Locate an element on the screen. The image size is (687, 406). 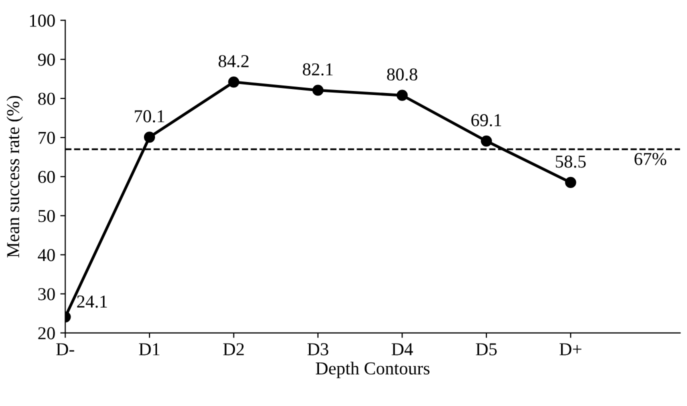
x-tick-label: D1 is located at coordinates (149, 349).